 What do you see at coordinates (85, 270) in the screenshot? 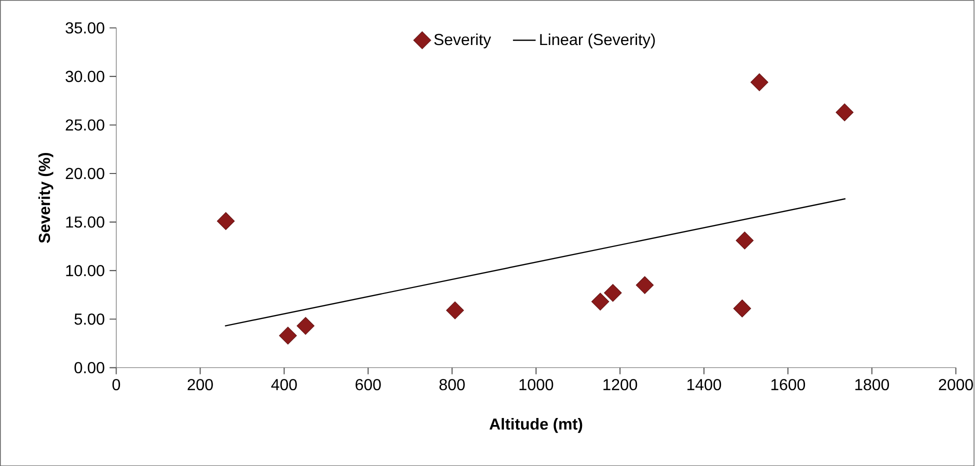
I see `y-tick-label: 10.00` at bounding box center [85, 270].